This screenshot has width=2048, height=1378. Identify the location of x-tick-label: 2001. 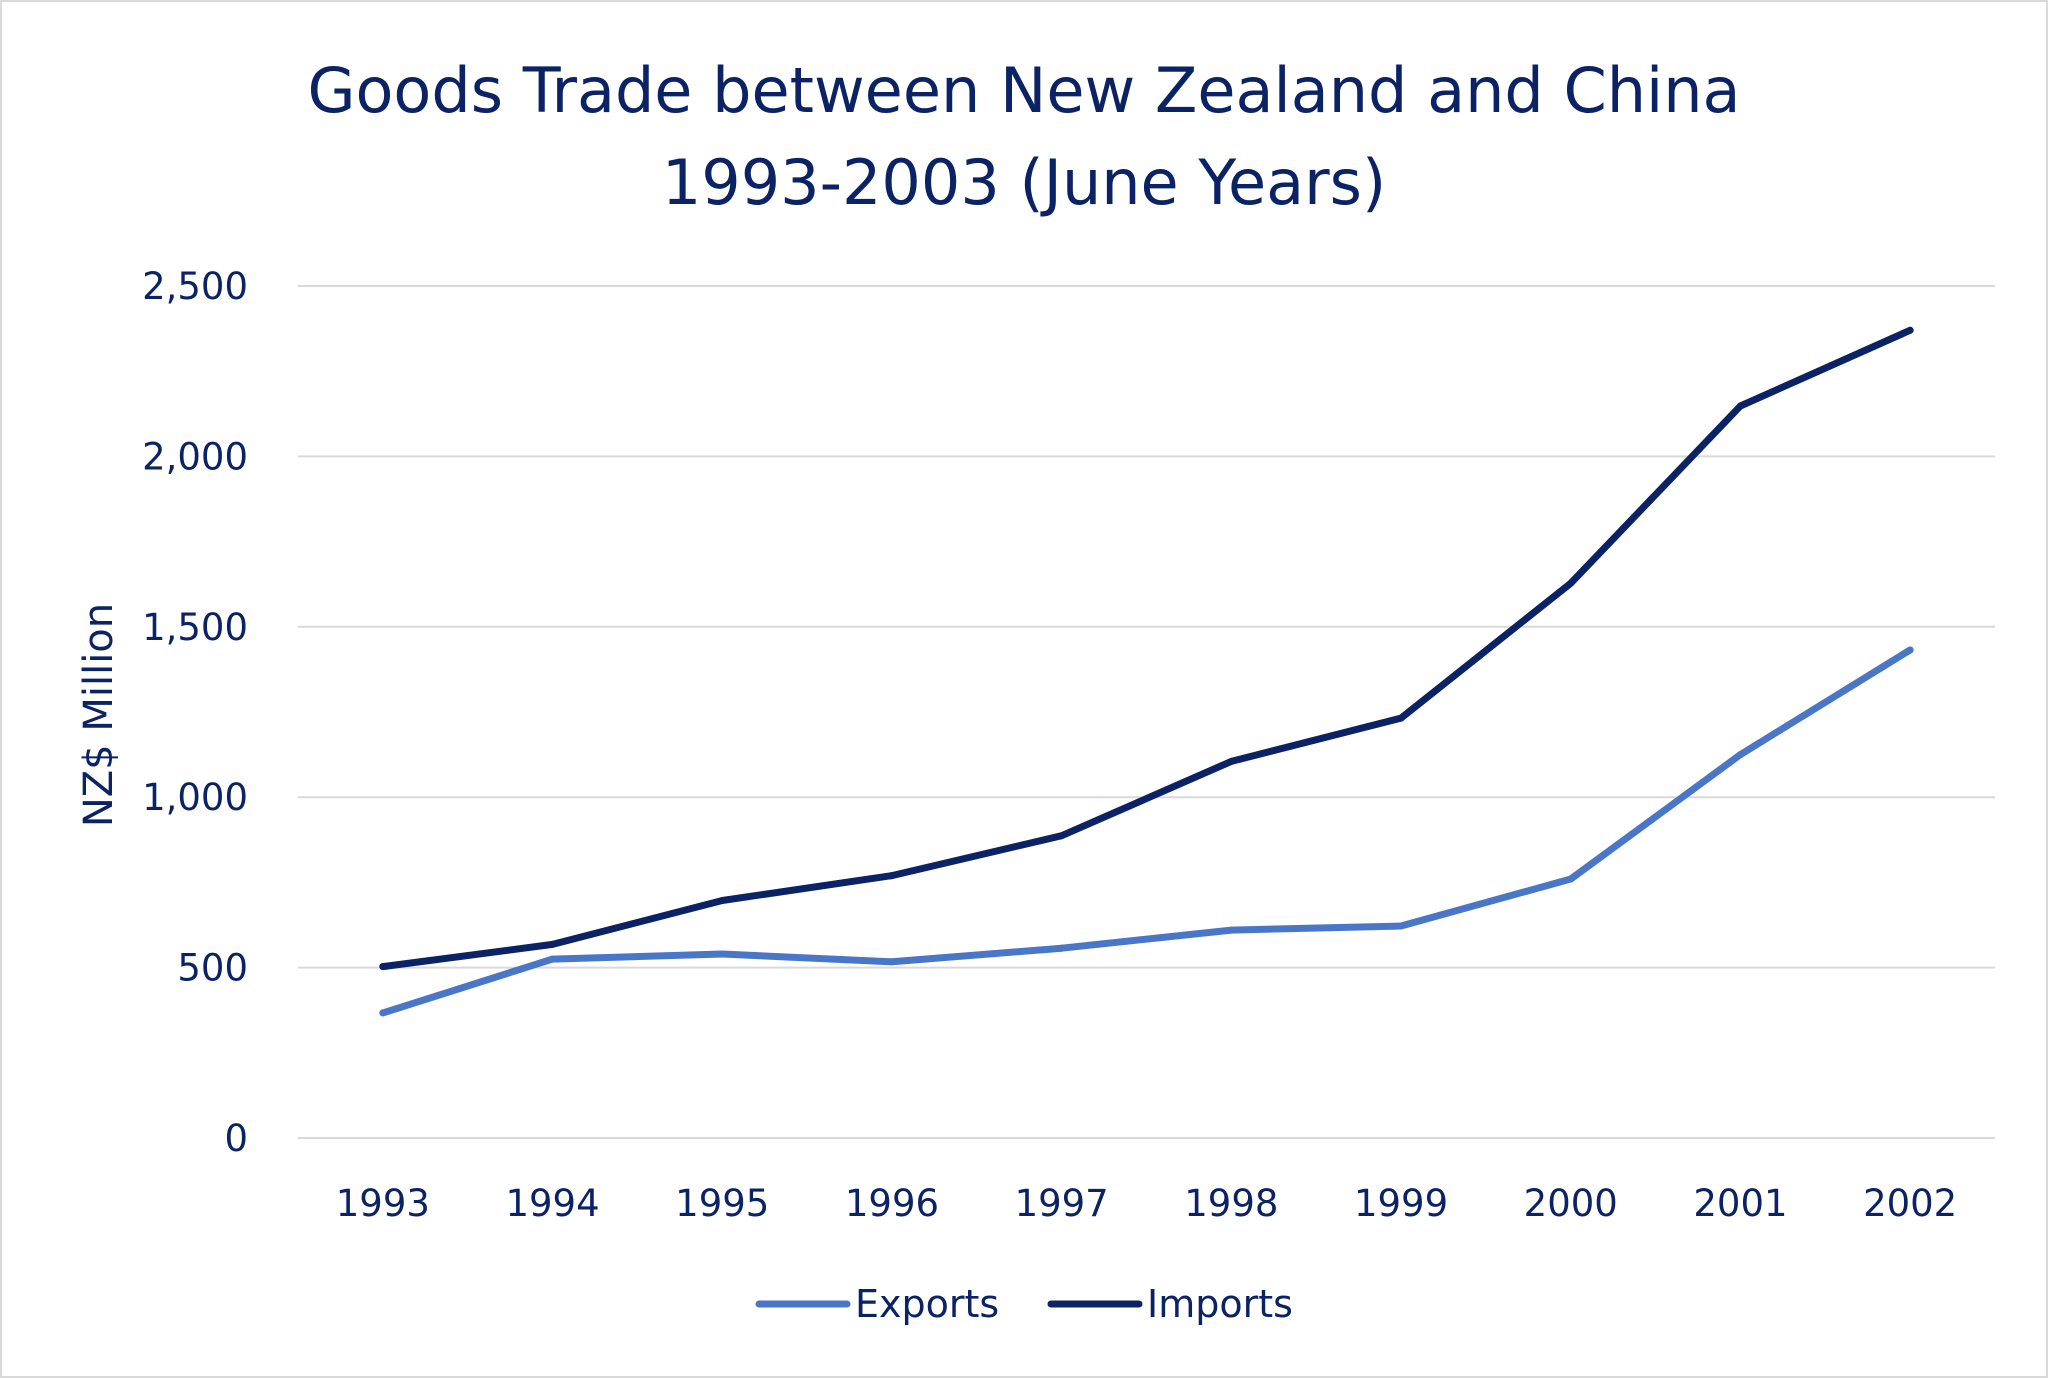
(1740, 1203).